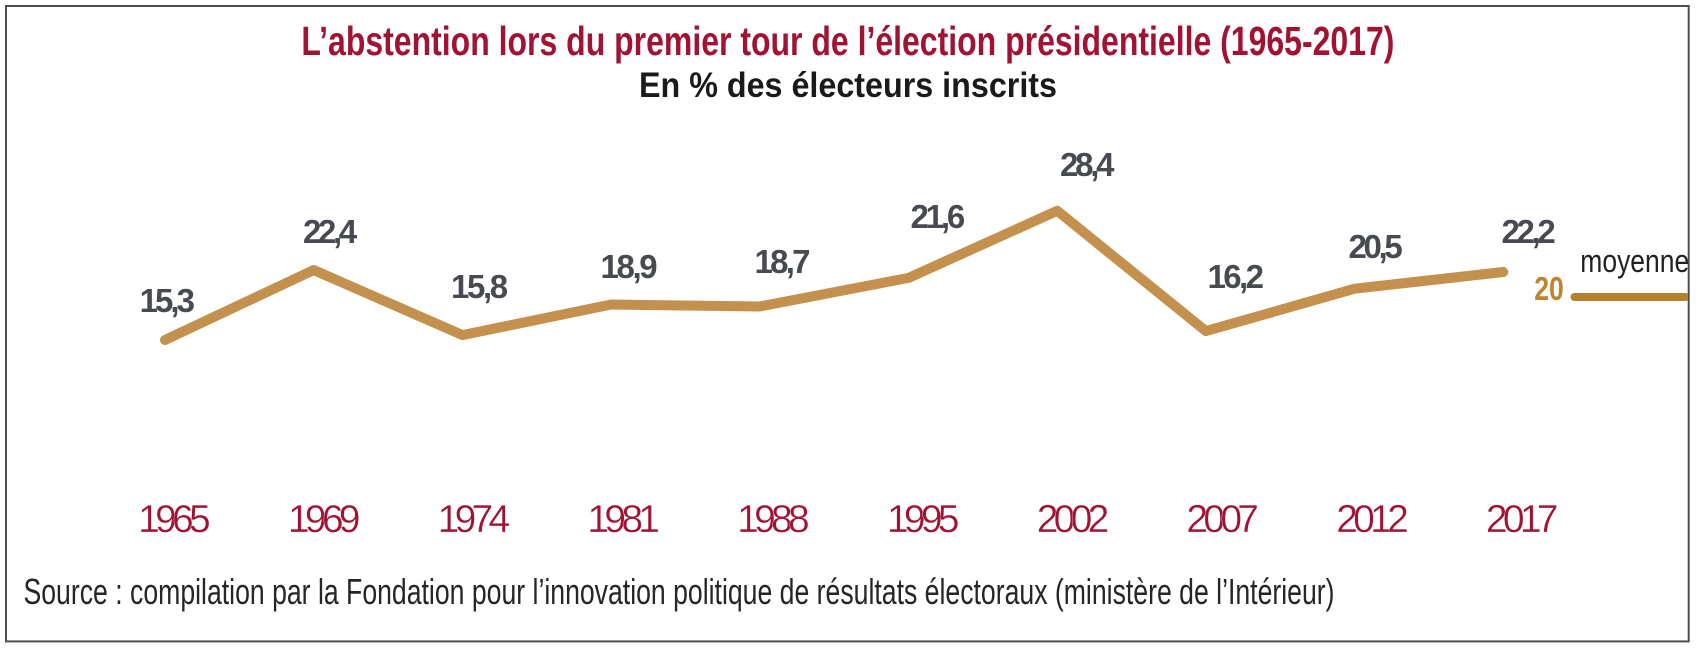 This screenshot has width=1698, height=651. I want to click on svg-text: 1969, so click(324, 519).